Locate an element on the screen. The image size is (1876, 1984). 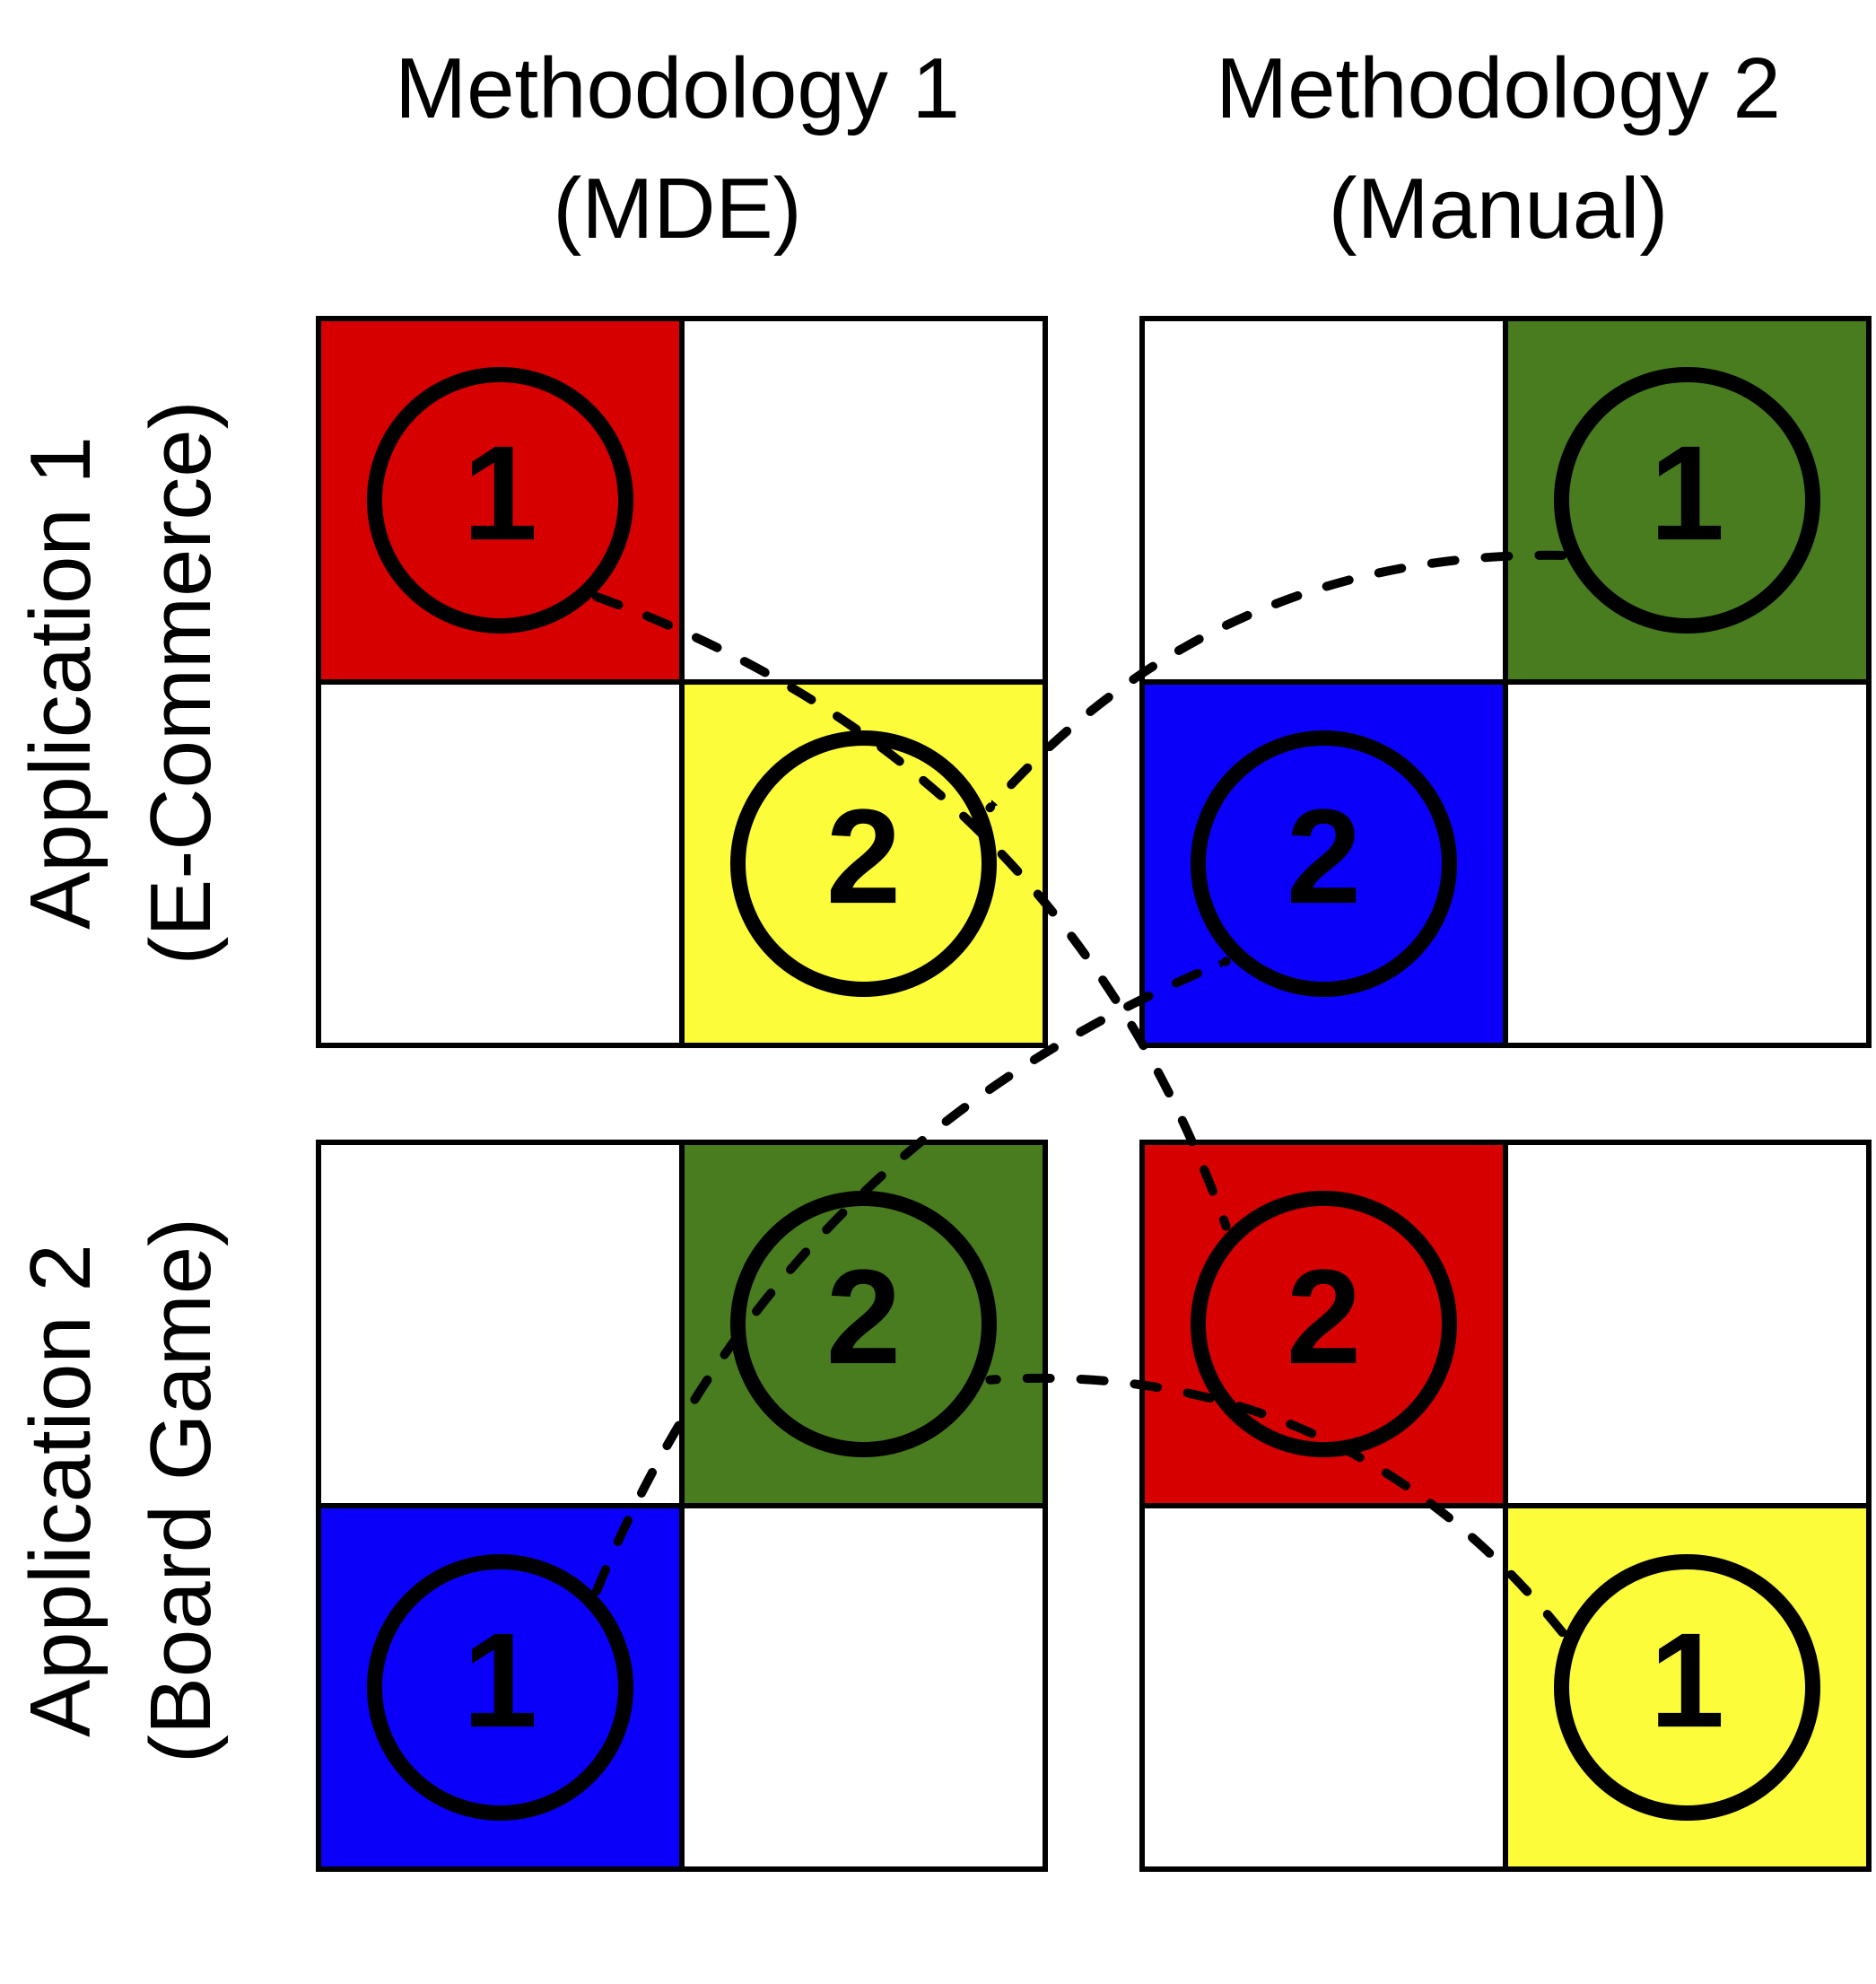
quadrant-app1-manual: 12 is located at coordinates (1505, 682).